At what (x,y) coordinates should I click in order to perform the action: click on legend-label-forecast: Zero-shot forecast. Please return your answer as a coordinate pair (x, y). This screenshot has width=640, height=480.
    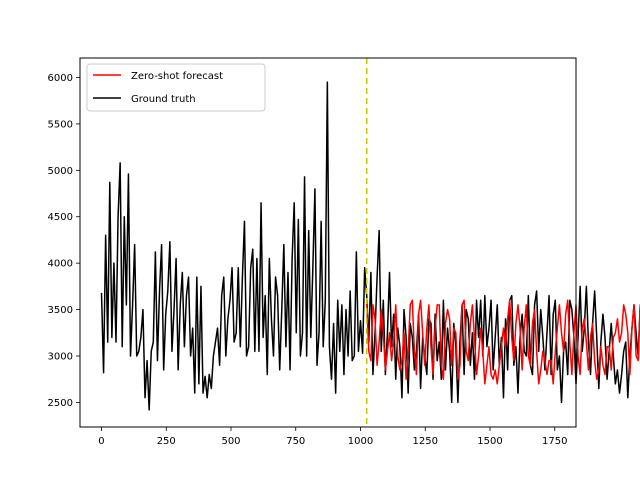
    Looking at the image, I should click on (177, 76).